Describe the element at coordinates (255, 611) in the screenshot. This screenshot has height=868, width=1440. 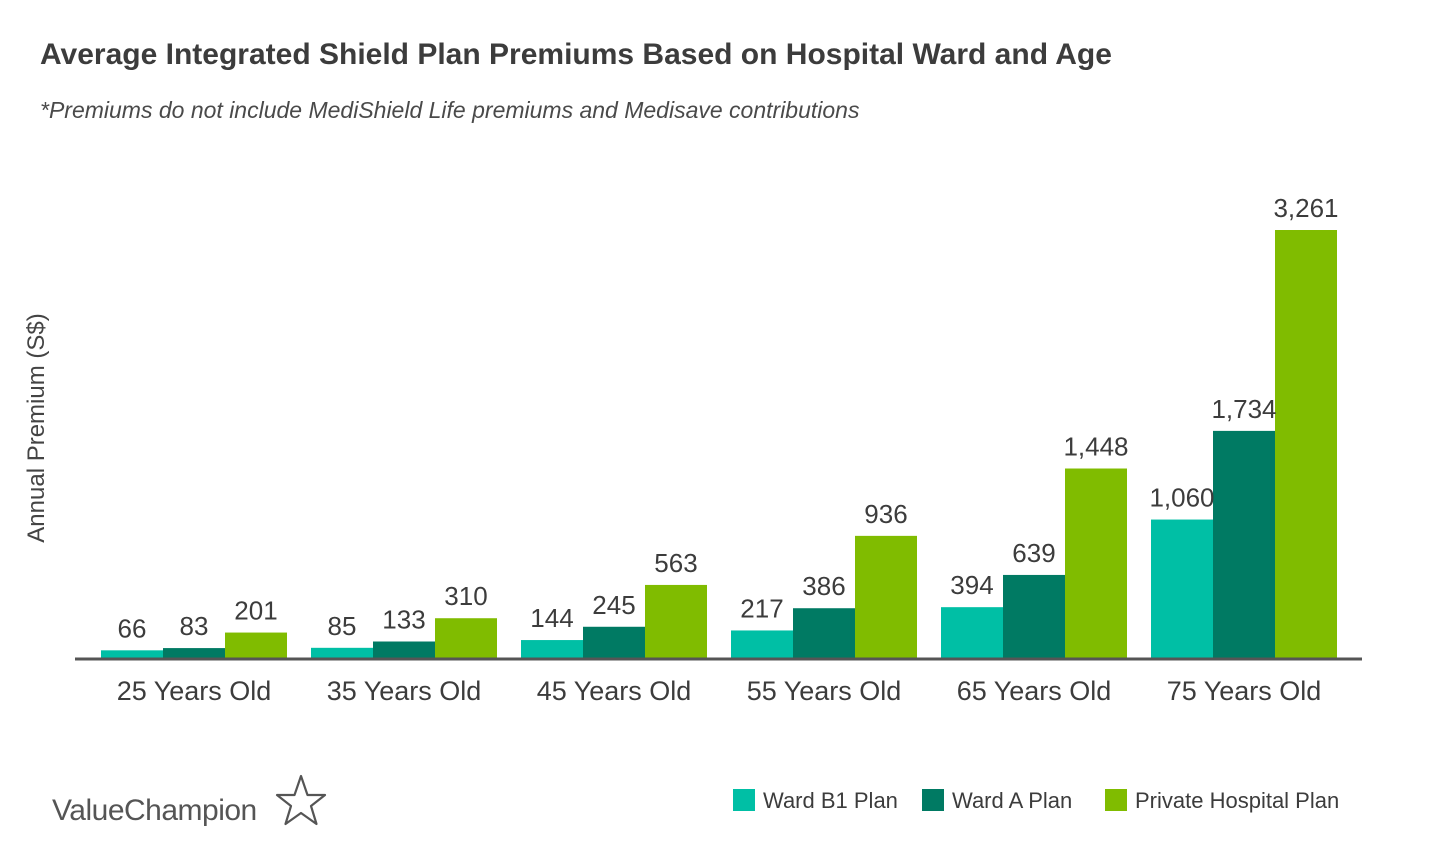
I see `data-label: 201` at that location.